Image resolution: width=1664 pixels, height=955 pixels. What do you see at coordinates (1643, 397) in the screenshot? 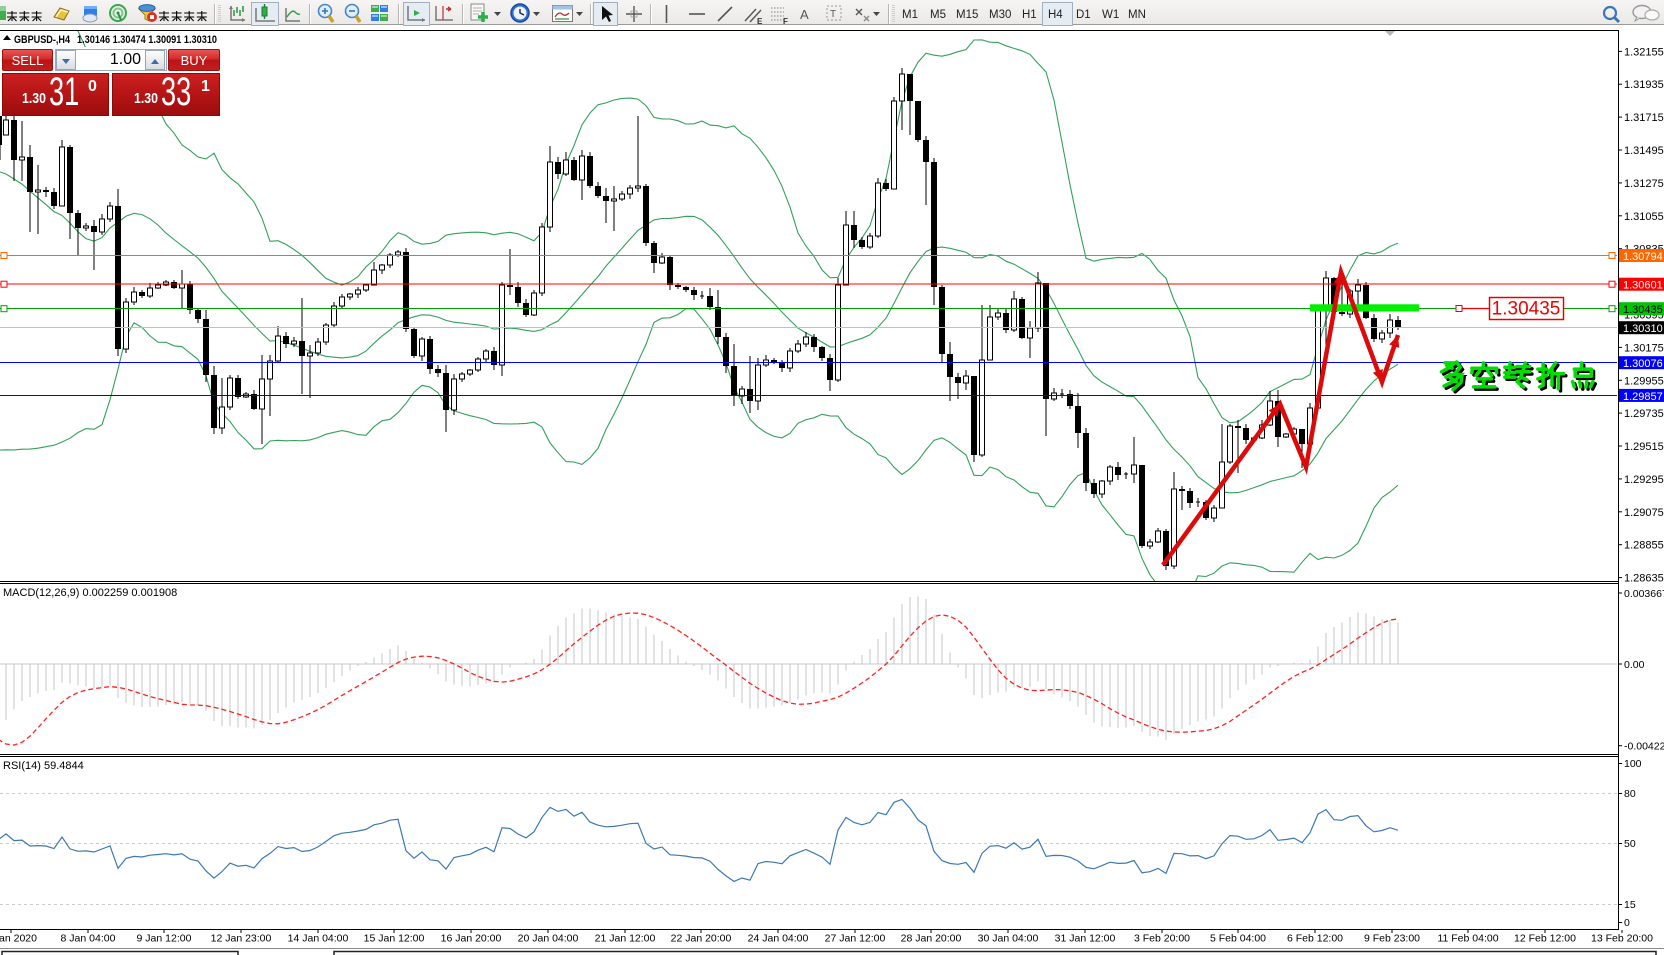
I see `svg-text: 1.29857` at bounding box center [1643, 397].